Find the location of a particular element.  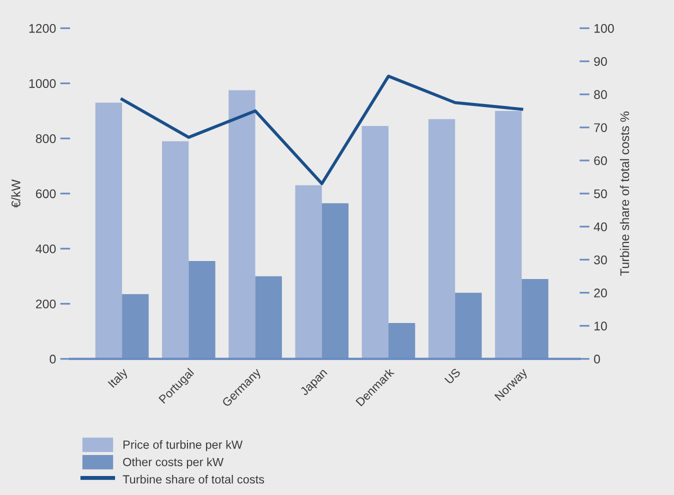

y-tick-label: 1200 is located at coordinates (42, 28).